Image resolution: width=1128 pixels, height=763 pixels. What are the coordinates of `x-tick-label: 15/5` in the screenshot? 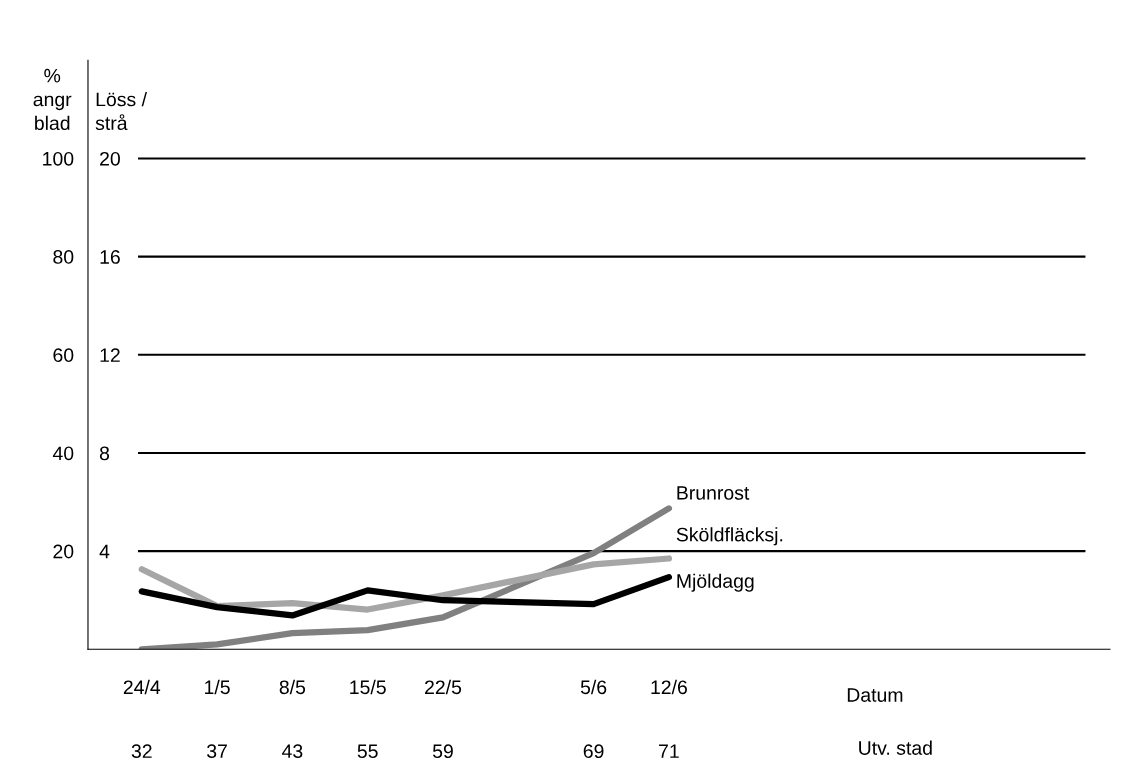 It's located at (368, 687).